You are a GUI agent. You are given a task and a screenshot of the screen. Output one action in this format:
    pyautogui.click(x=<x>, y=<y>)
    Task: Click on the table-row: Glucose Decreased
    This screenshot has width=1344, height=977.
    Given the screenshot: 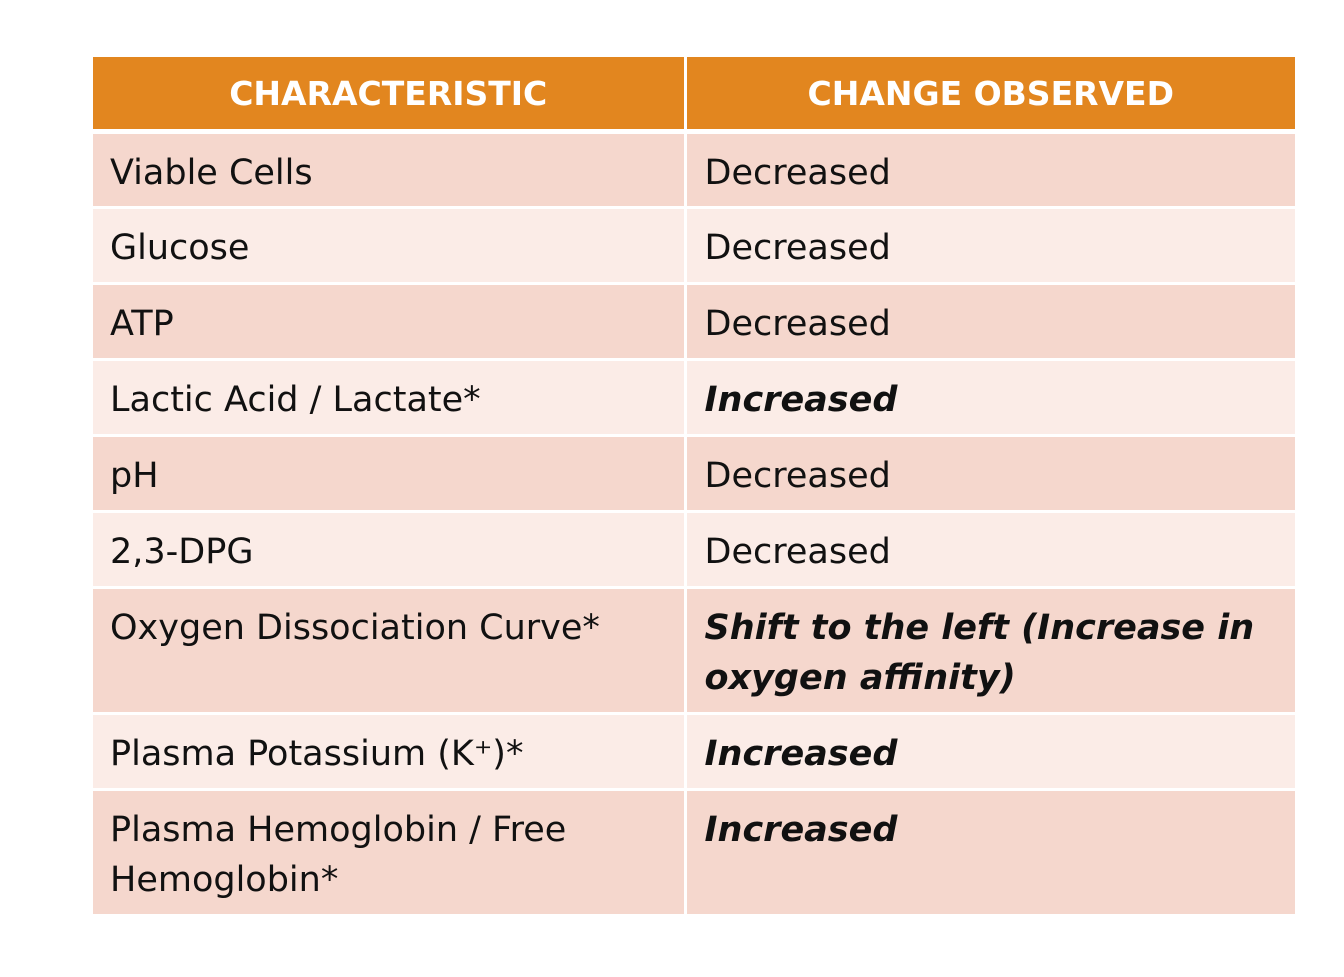 What is the action you would take?
    pyautogui.click(x=694, y=246)
    